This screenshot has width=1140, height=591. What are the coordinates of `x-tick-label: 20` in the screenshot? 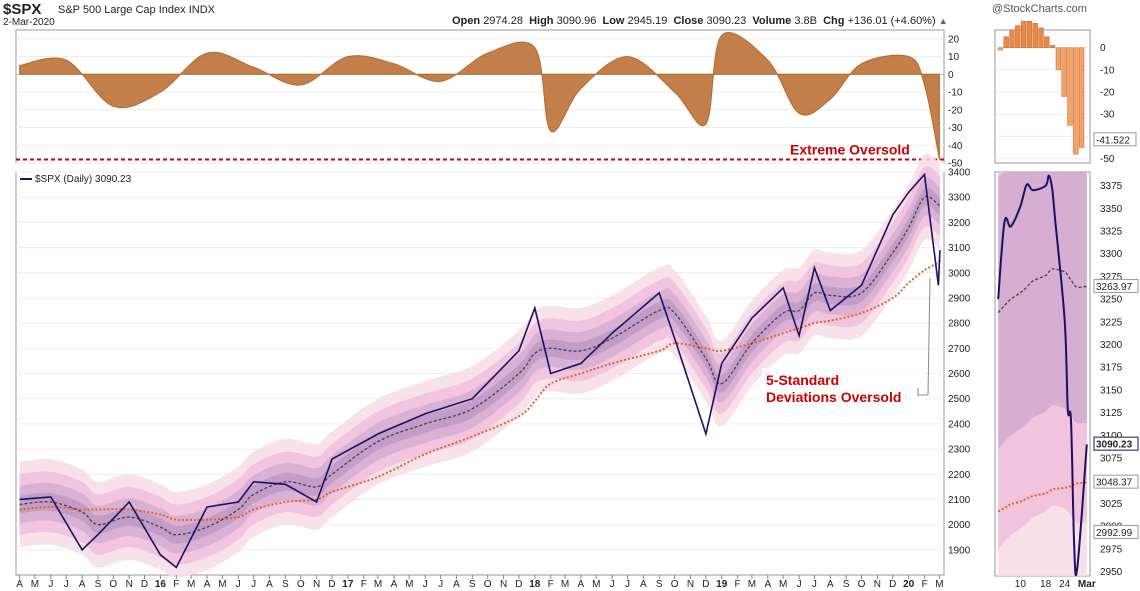 It's located at (909, 584).